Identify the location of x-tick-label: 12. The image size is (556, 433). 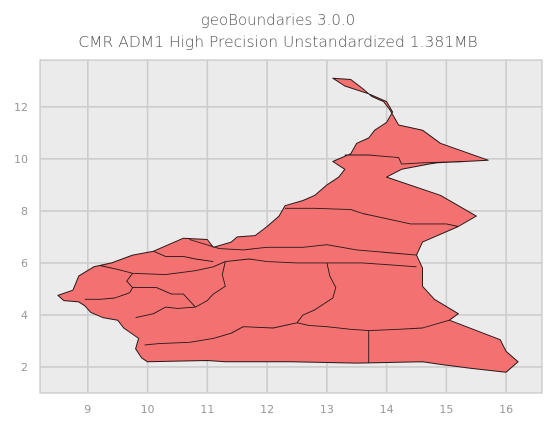
(267, 409).